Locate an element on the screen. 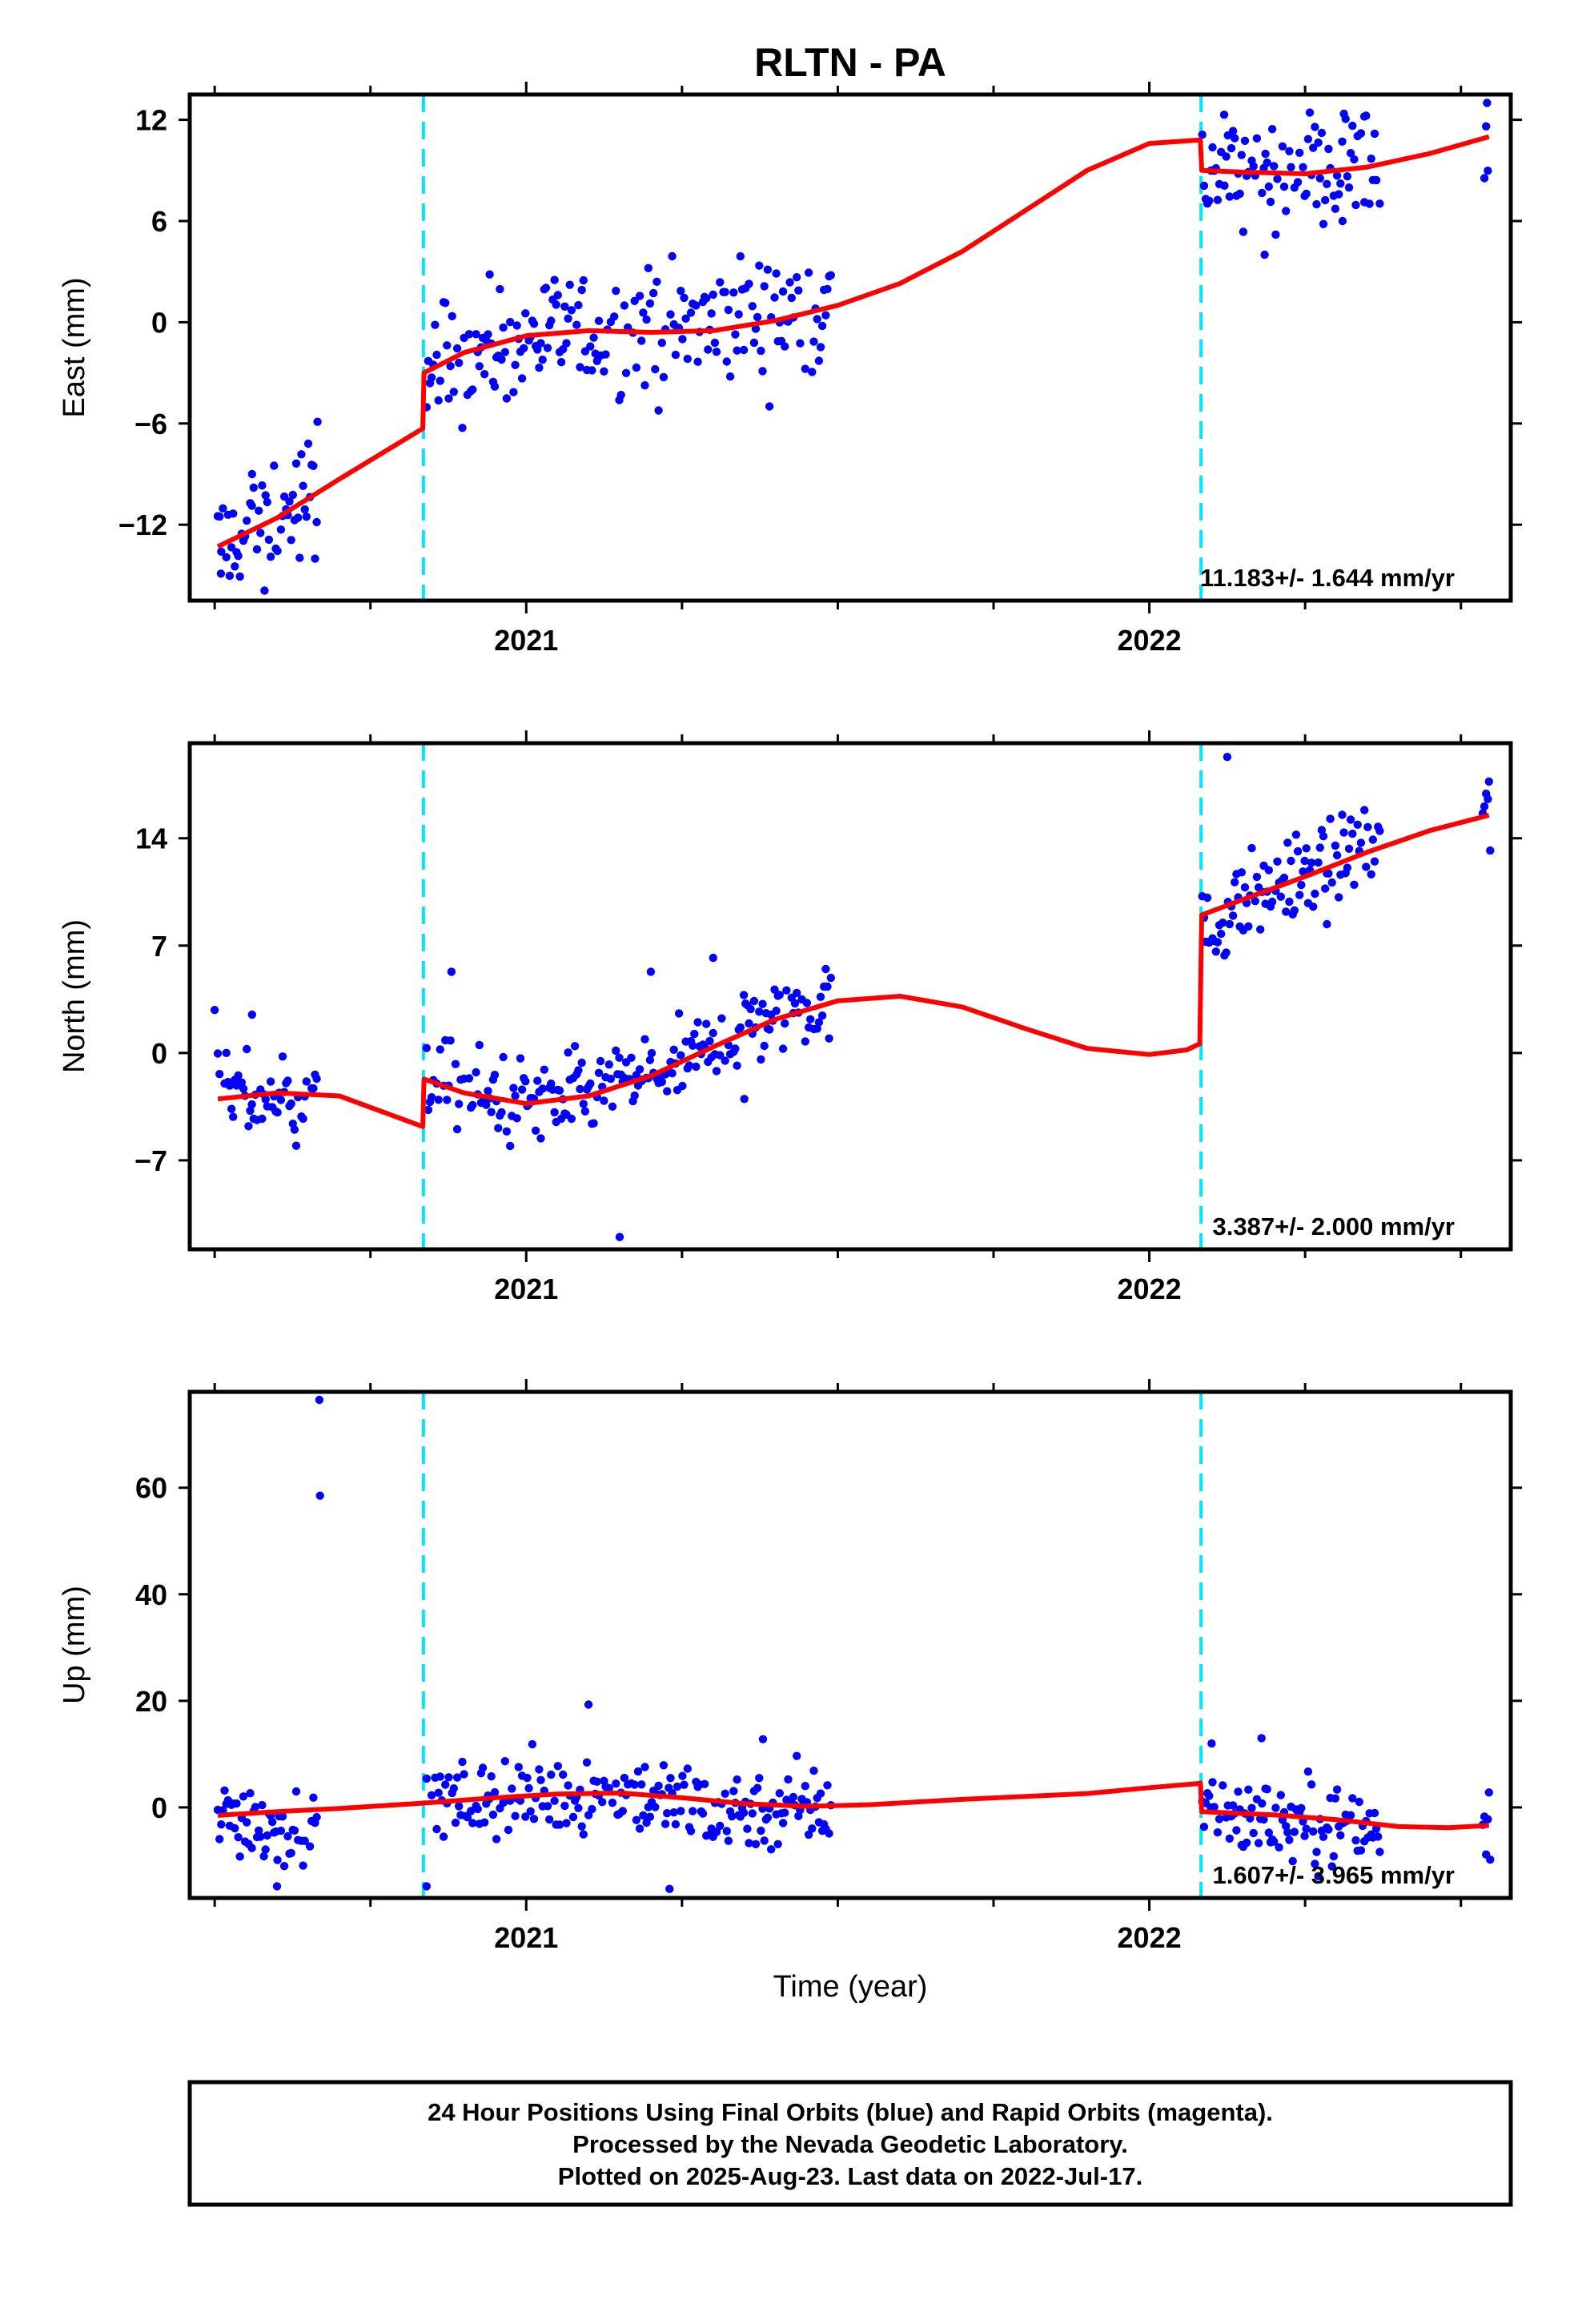  y-tick-label: 20 is located at coordinates (151, 1701).